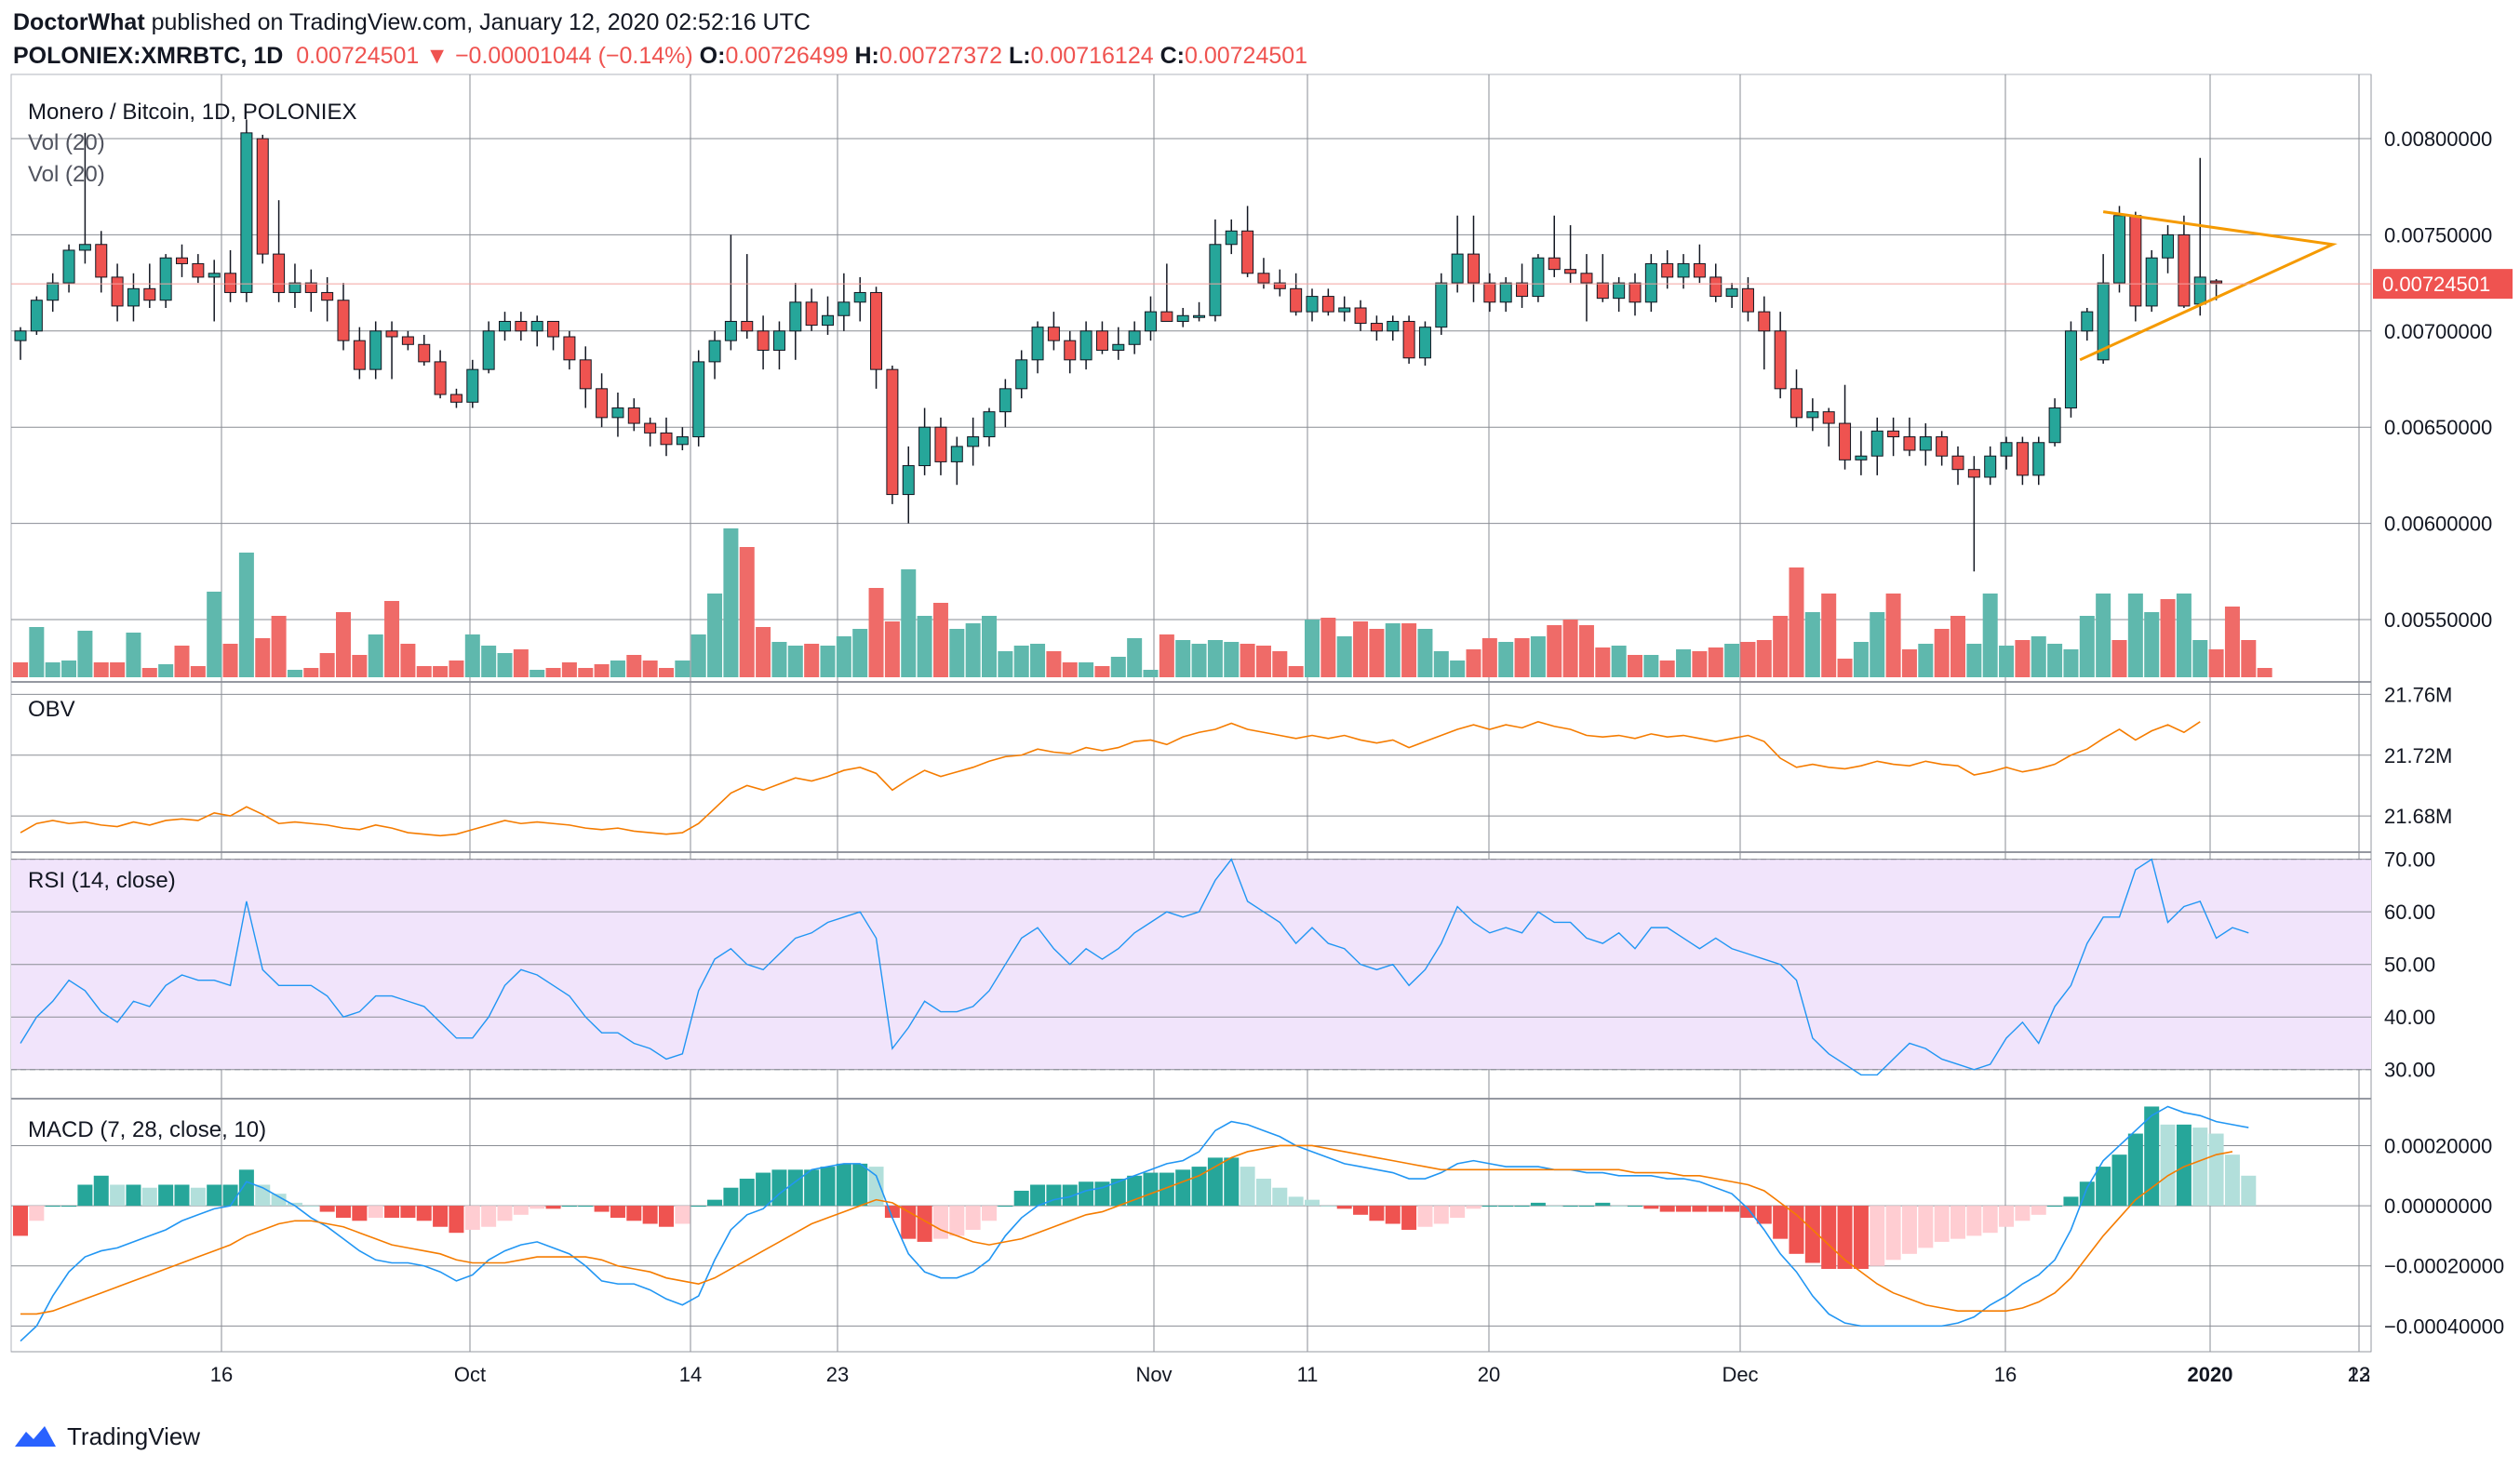 The height and width of the screenshot is (1468, 2520). Describe the element at coordinates (2418, 694) in the screenshot. I see `obv-tick-label: 21.76M` at that location.